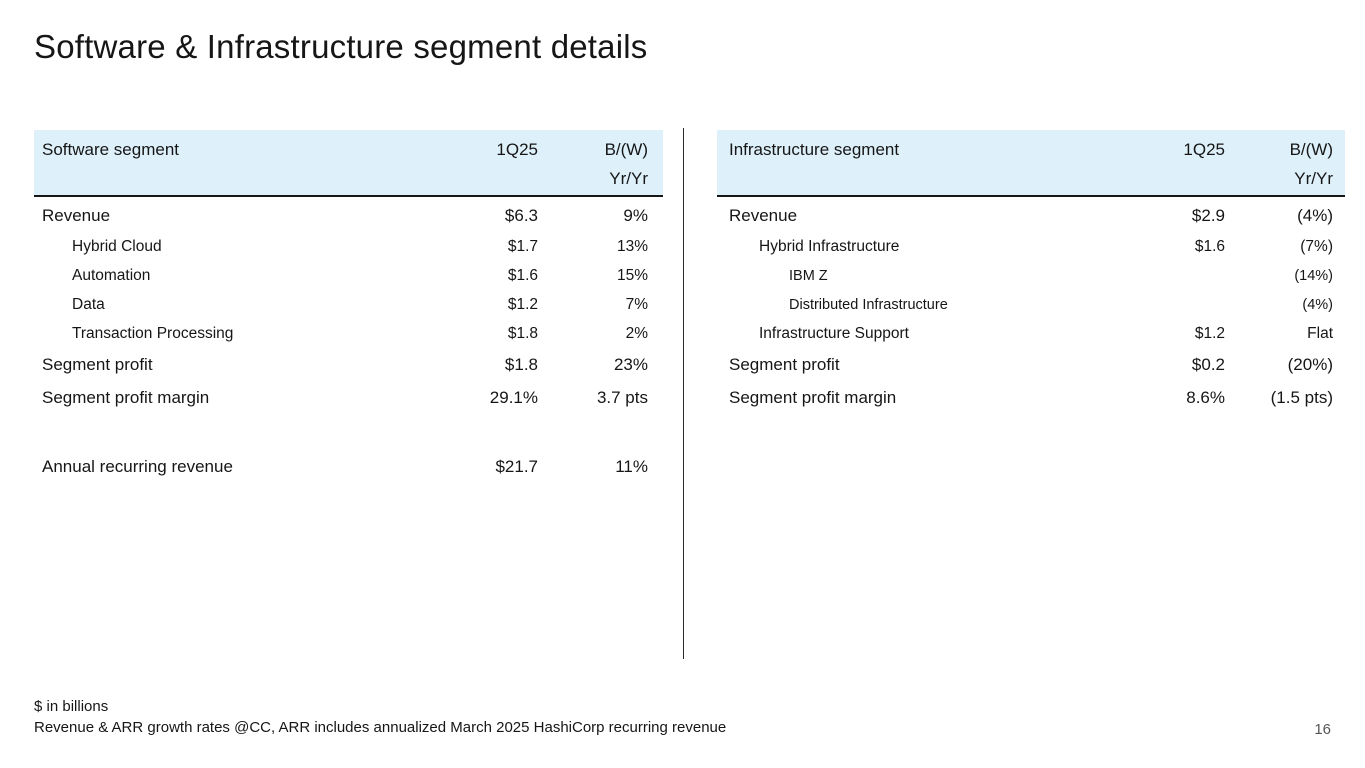  What do you see at coordinates (1322, 729) in the screenshot?
I see `page-number: 16` at bounding box center [1322, 729].